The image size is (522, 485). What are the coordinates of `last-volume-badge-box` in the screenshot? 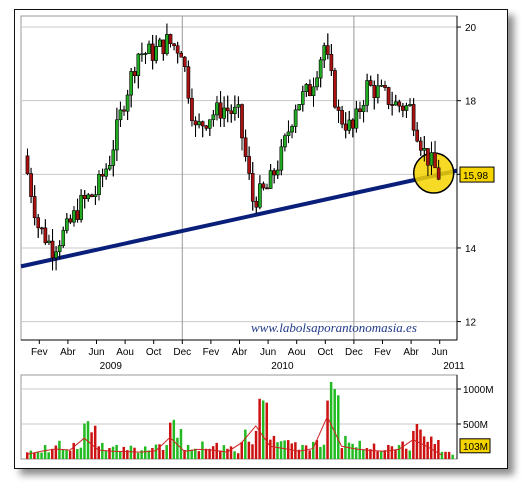 It's located at (475, 446).